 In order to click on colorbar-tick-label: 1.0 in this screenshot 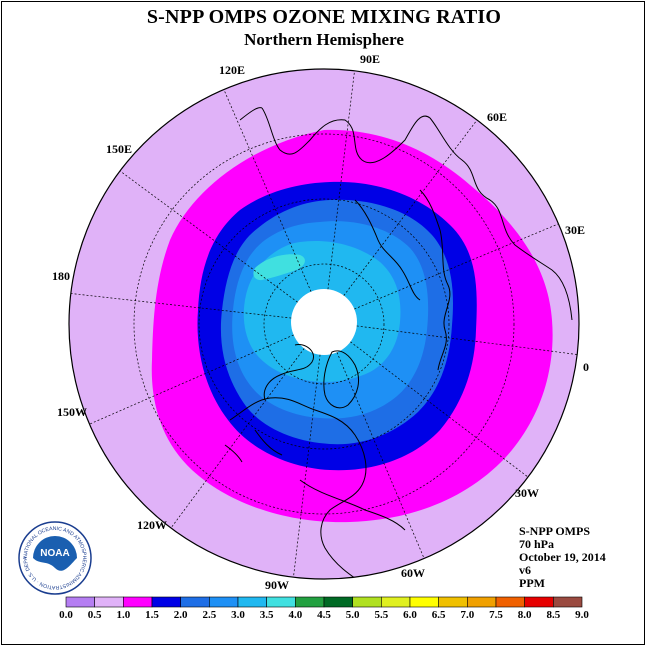, I will do `click(123, 615)`.